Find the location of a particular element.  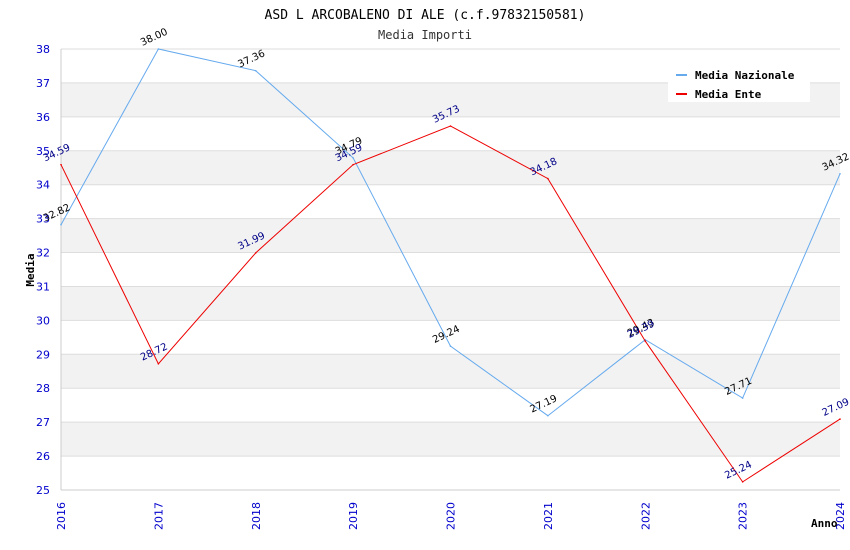

data-label: 38.00 is located at coordinates (154, 38).